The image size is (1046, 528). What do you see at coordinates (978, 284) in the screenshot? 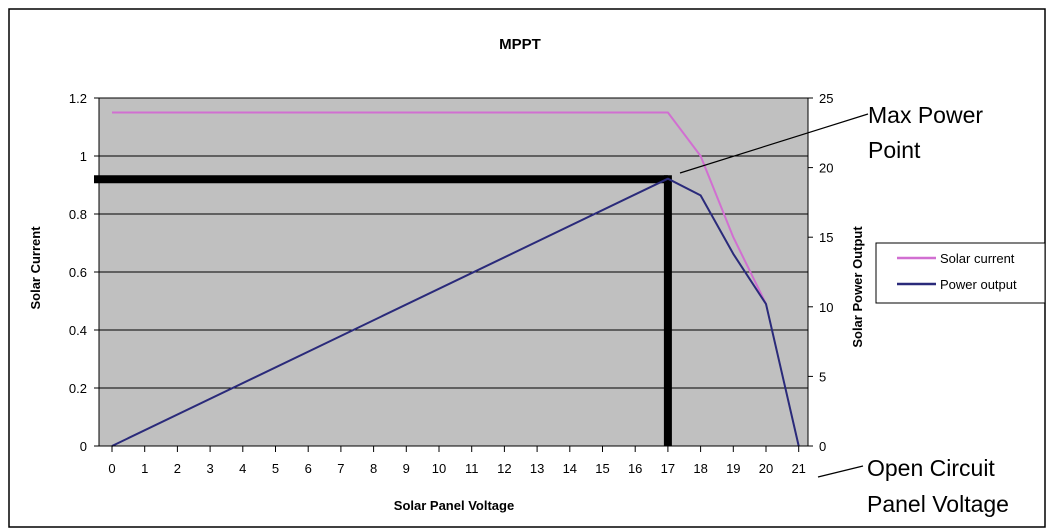
I see `legend-label-power-output: Power output` at bounding box center [978, 284].